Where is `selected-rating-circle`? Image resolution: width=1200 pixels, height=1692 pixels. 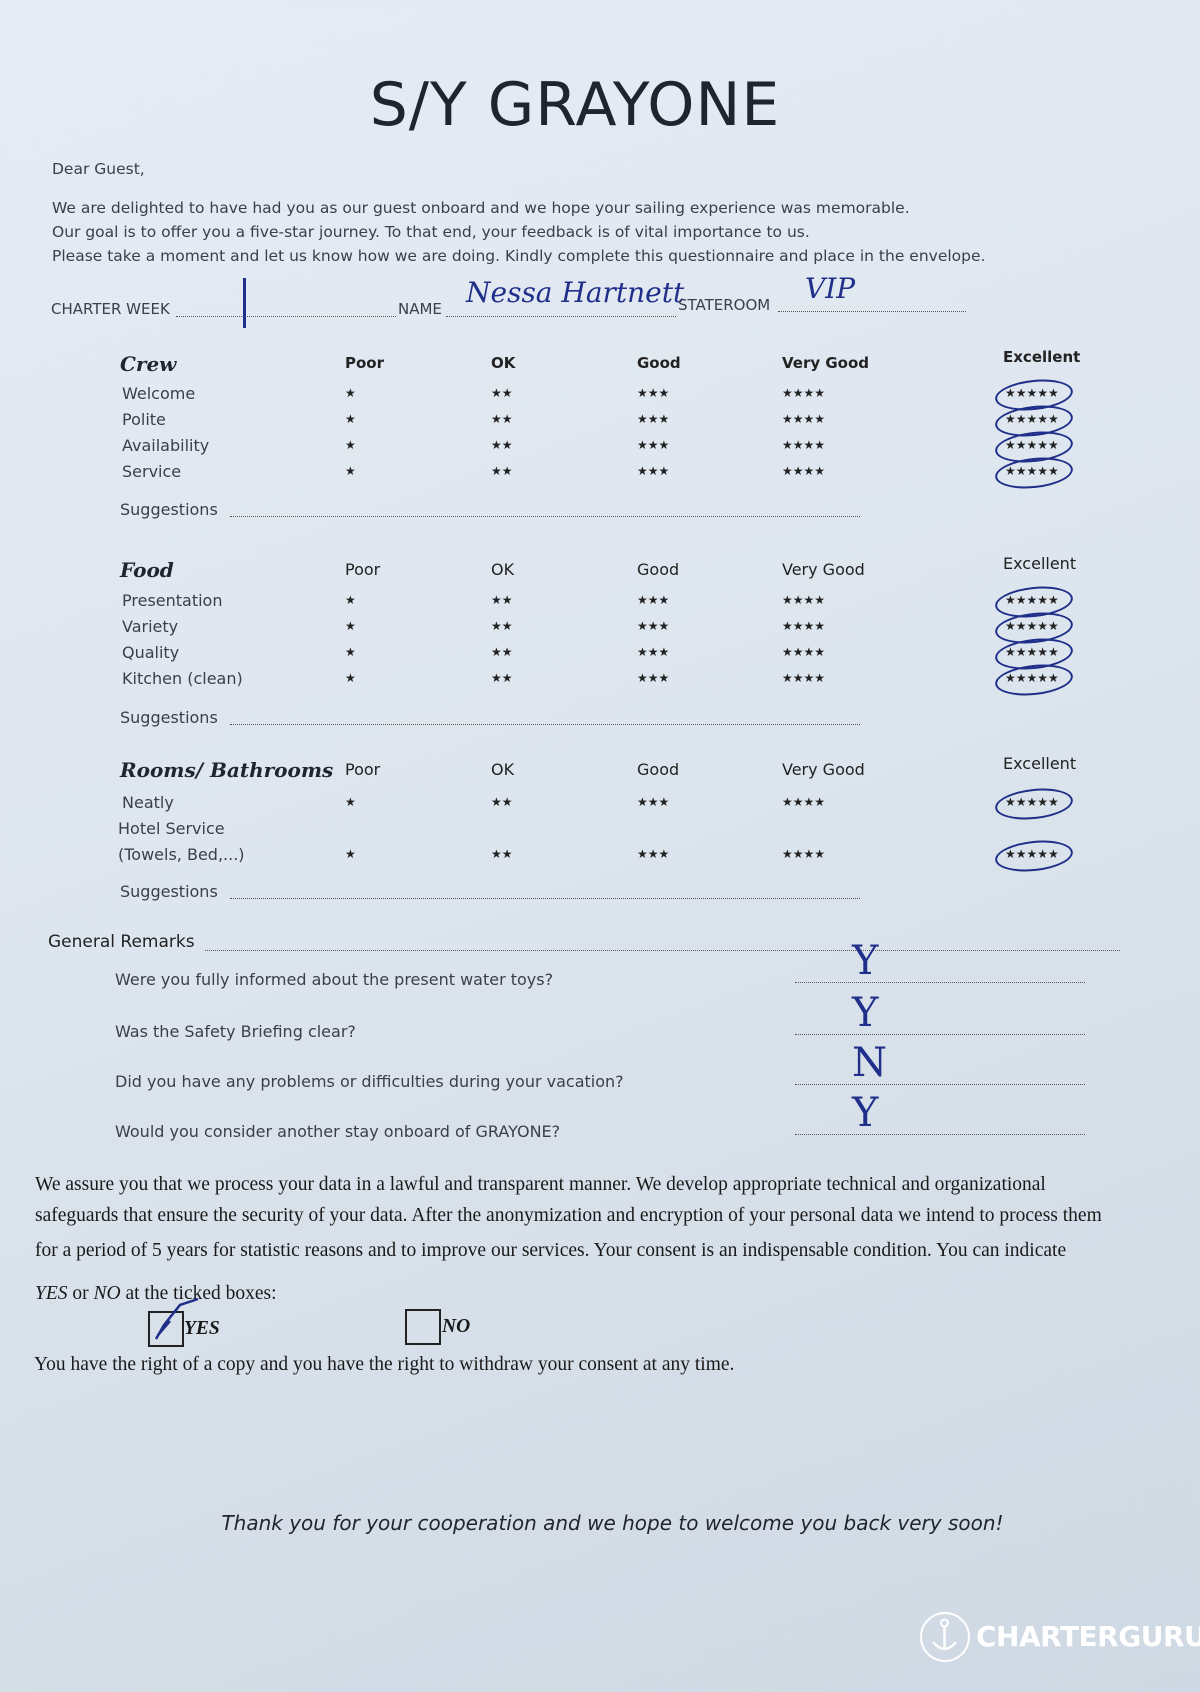 selected-rating-circle is located at coordinates (1034, 804).